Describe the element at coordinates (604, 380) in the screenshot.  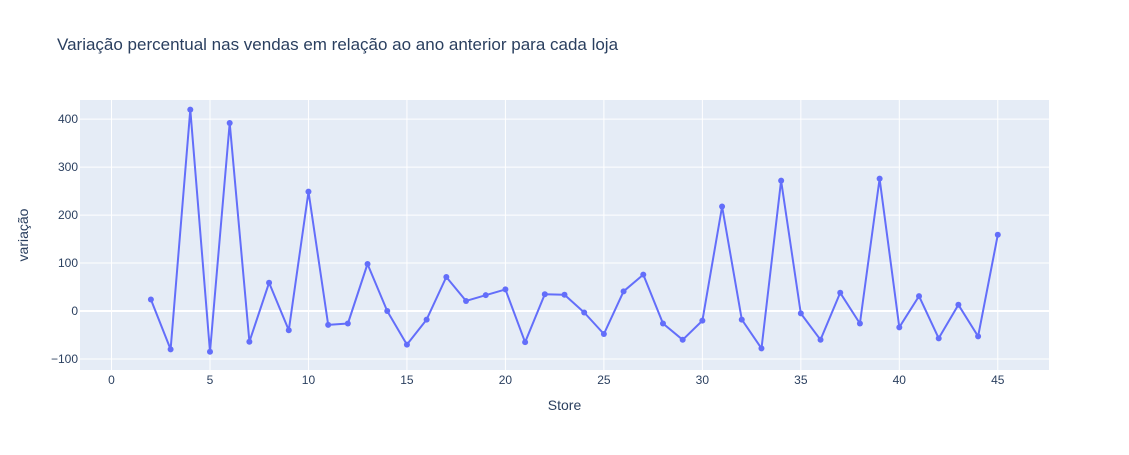
I see `x-tick-label: 25` at that location.